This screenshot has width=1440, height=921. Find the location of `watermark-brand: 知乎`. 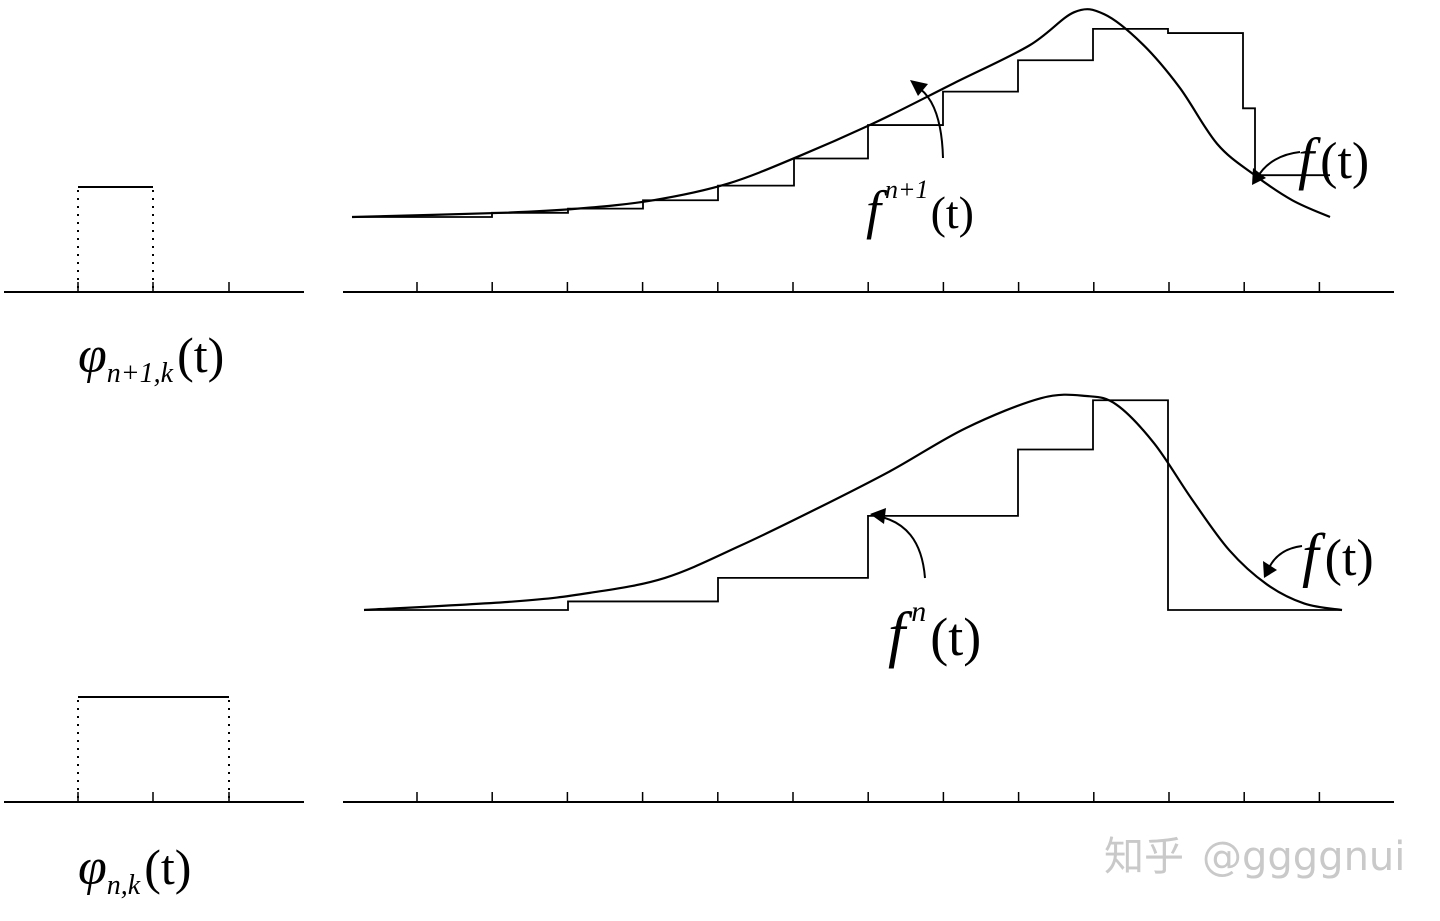

watermark-brand: 知乎 is located at coordinates (1144, 857).